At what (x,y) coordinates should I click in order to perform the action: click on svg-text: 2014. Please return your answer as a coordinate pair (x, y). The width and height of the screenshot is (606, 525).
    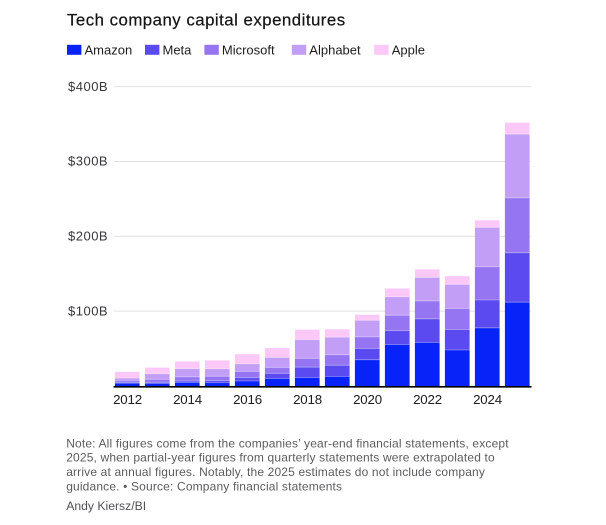
    Looking at the image, I should click on (187, 399).